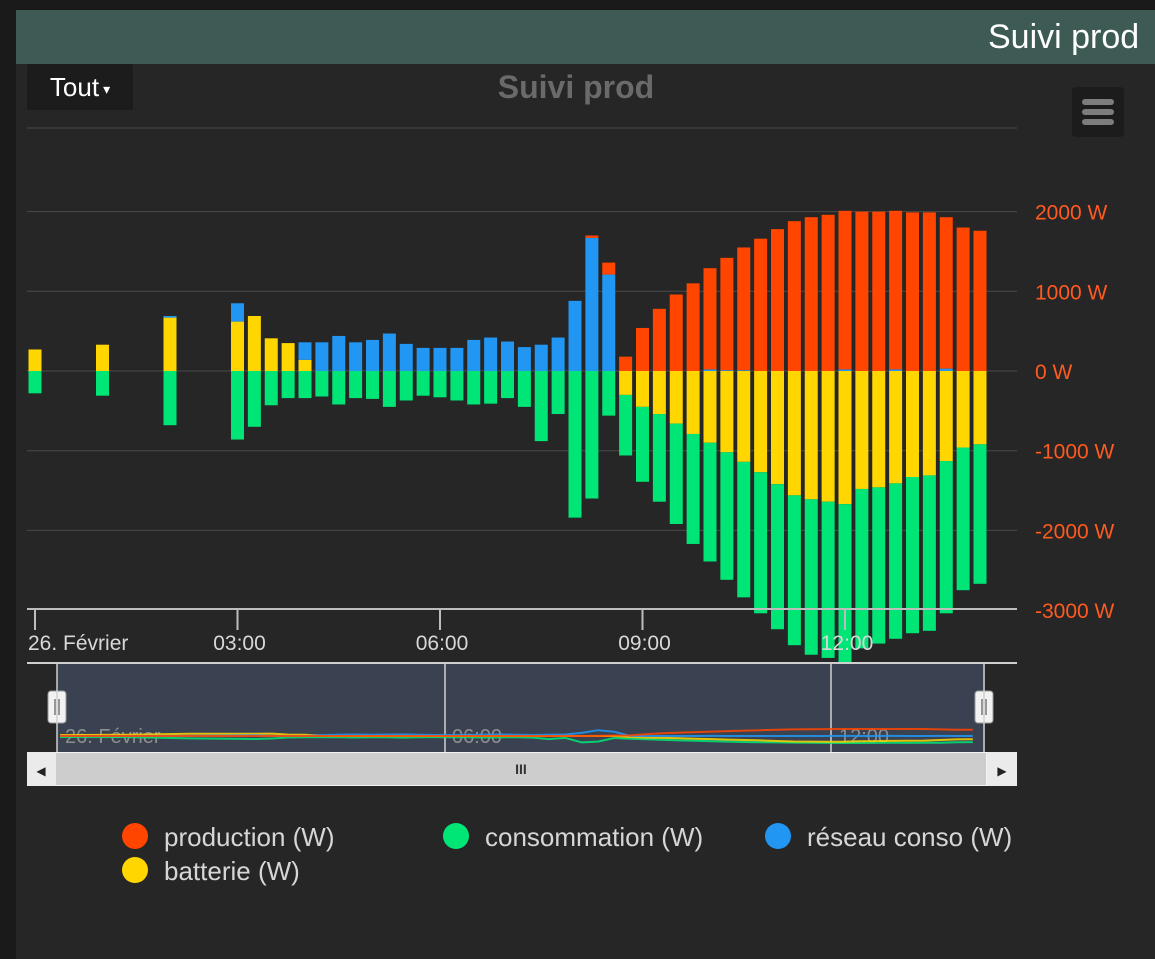  Describe the element at coordinates (135, 836) in the screenshot. I see `legend-item-production-marker` at that location.